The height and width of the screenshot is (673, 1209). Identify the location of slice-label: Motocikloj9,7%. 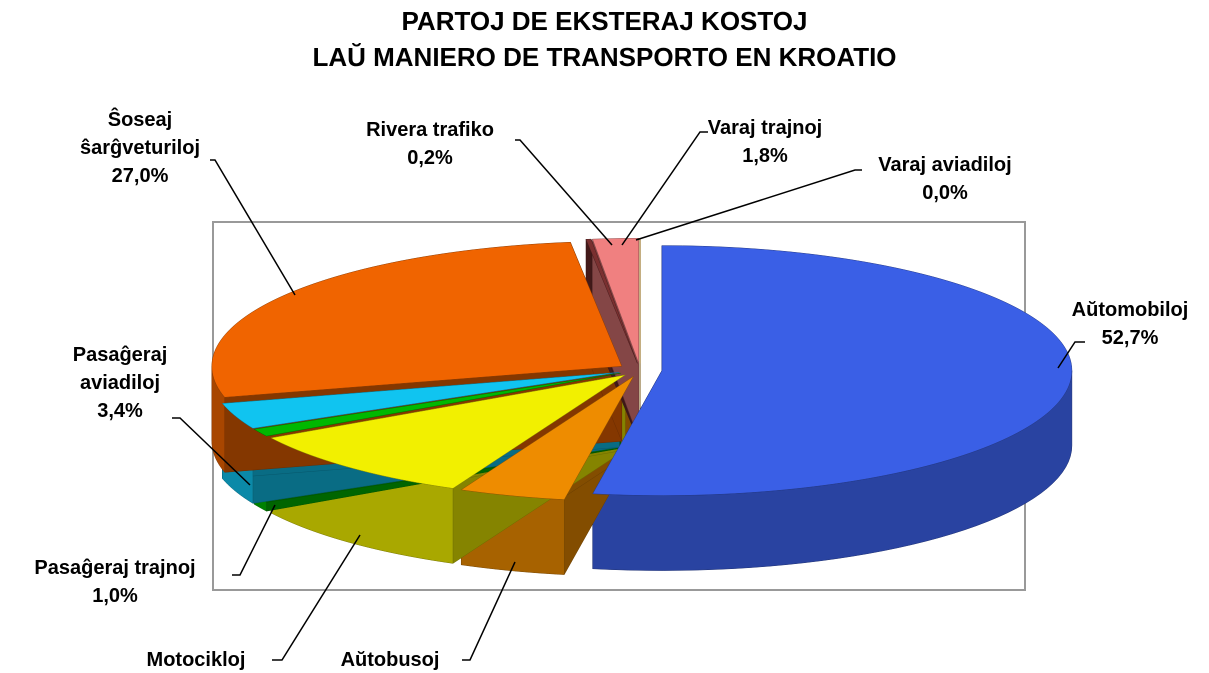
(196, 659).